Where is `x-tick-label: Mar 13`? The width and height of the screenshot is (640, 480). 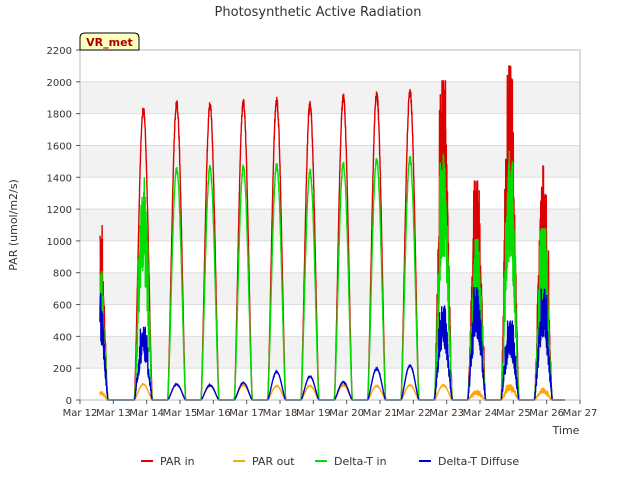
x-tick-label: Mar 13 is located at coordinates (113, 413).